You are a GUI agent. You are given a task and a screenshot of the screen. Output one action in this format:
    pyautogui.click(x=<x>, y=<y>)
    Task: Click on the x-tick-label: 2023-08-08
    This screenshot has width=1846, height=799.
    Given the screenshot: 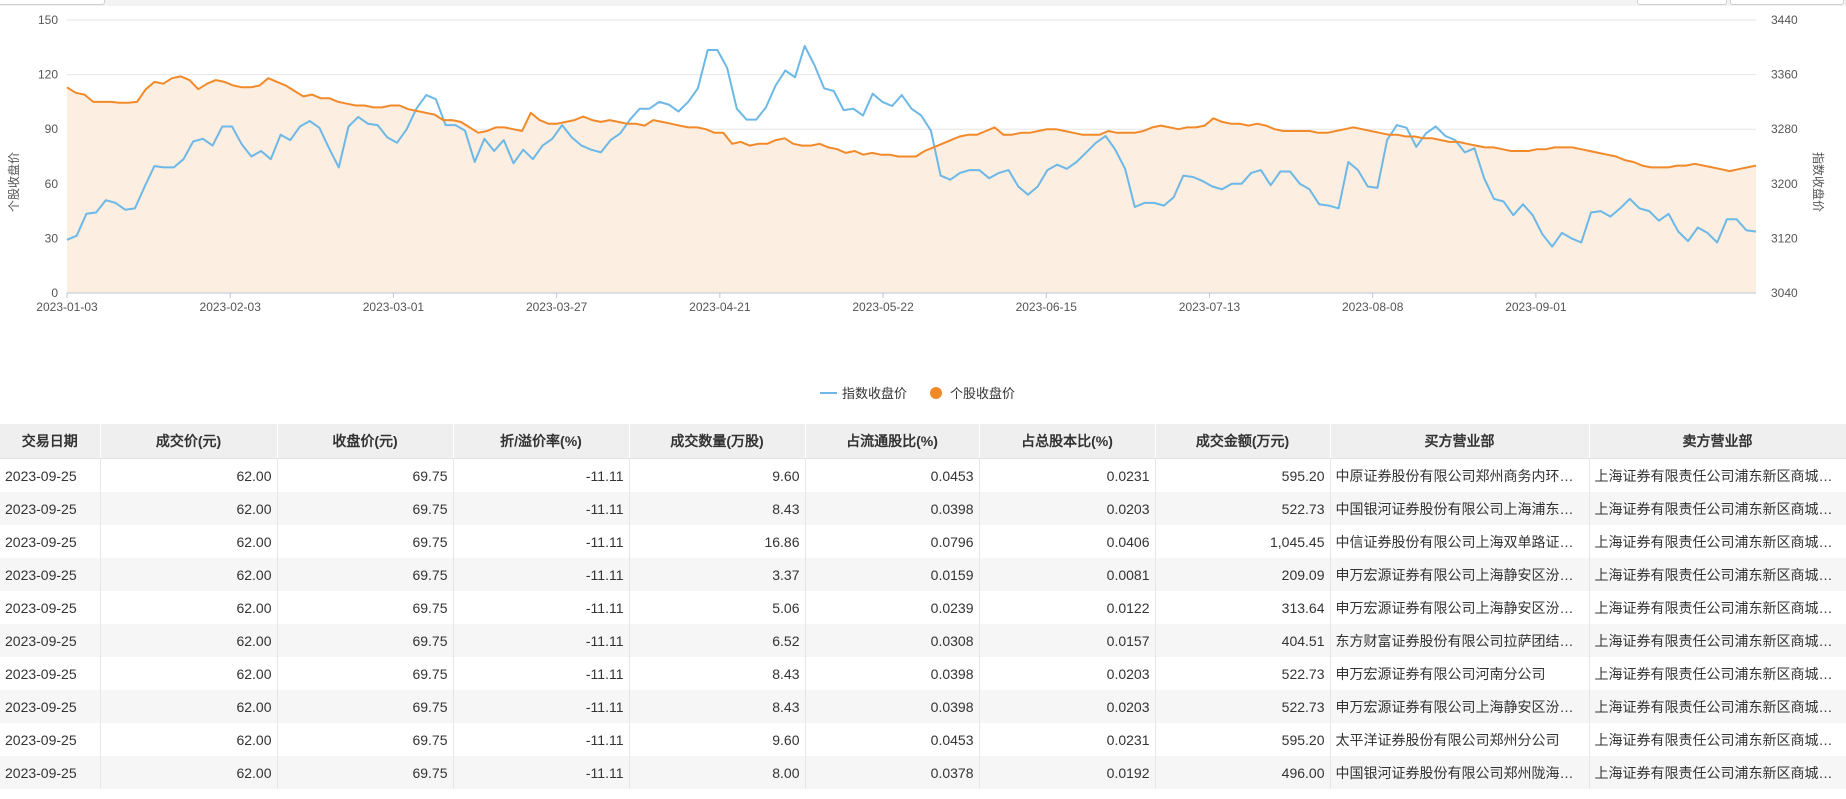 What is the action you would take?
    pyautogui.click(x=1373, y=307)
    